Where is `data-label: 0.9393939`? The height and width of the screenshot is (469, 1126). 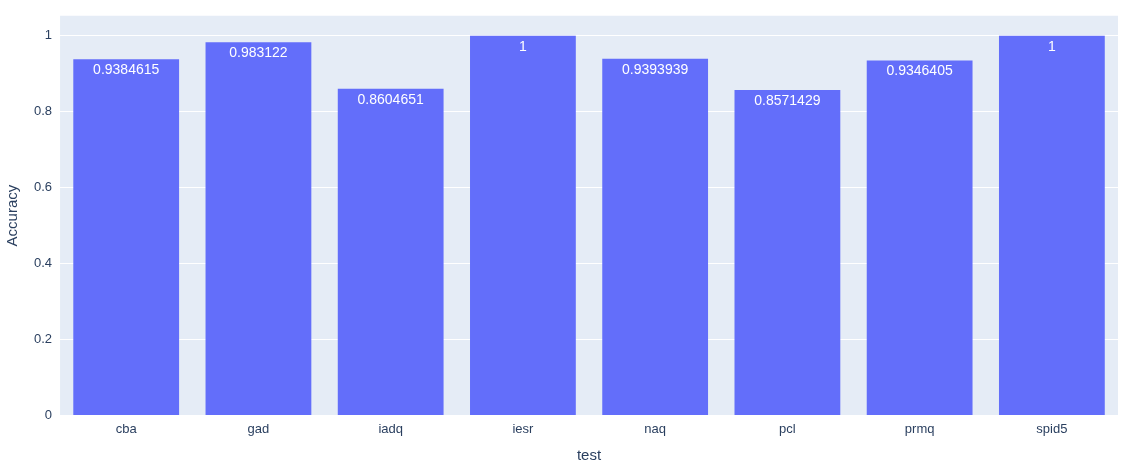
data-label: 0.9393939 is located at coordinates (655, 68).